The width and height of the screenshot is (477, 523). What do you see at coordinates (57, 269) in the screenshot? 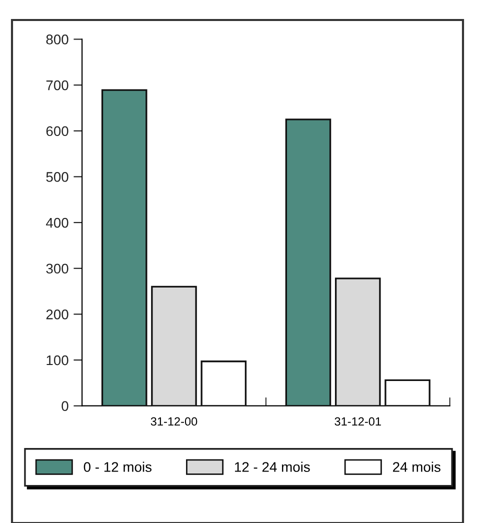
I see `y-tick-label: 300` at bounding box center [57, 269].